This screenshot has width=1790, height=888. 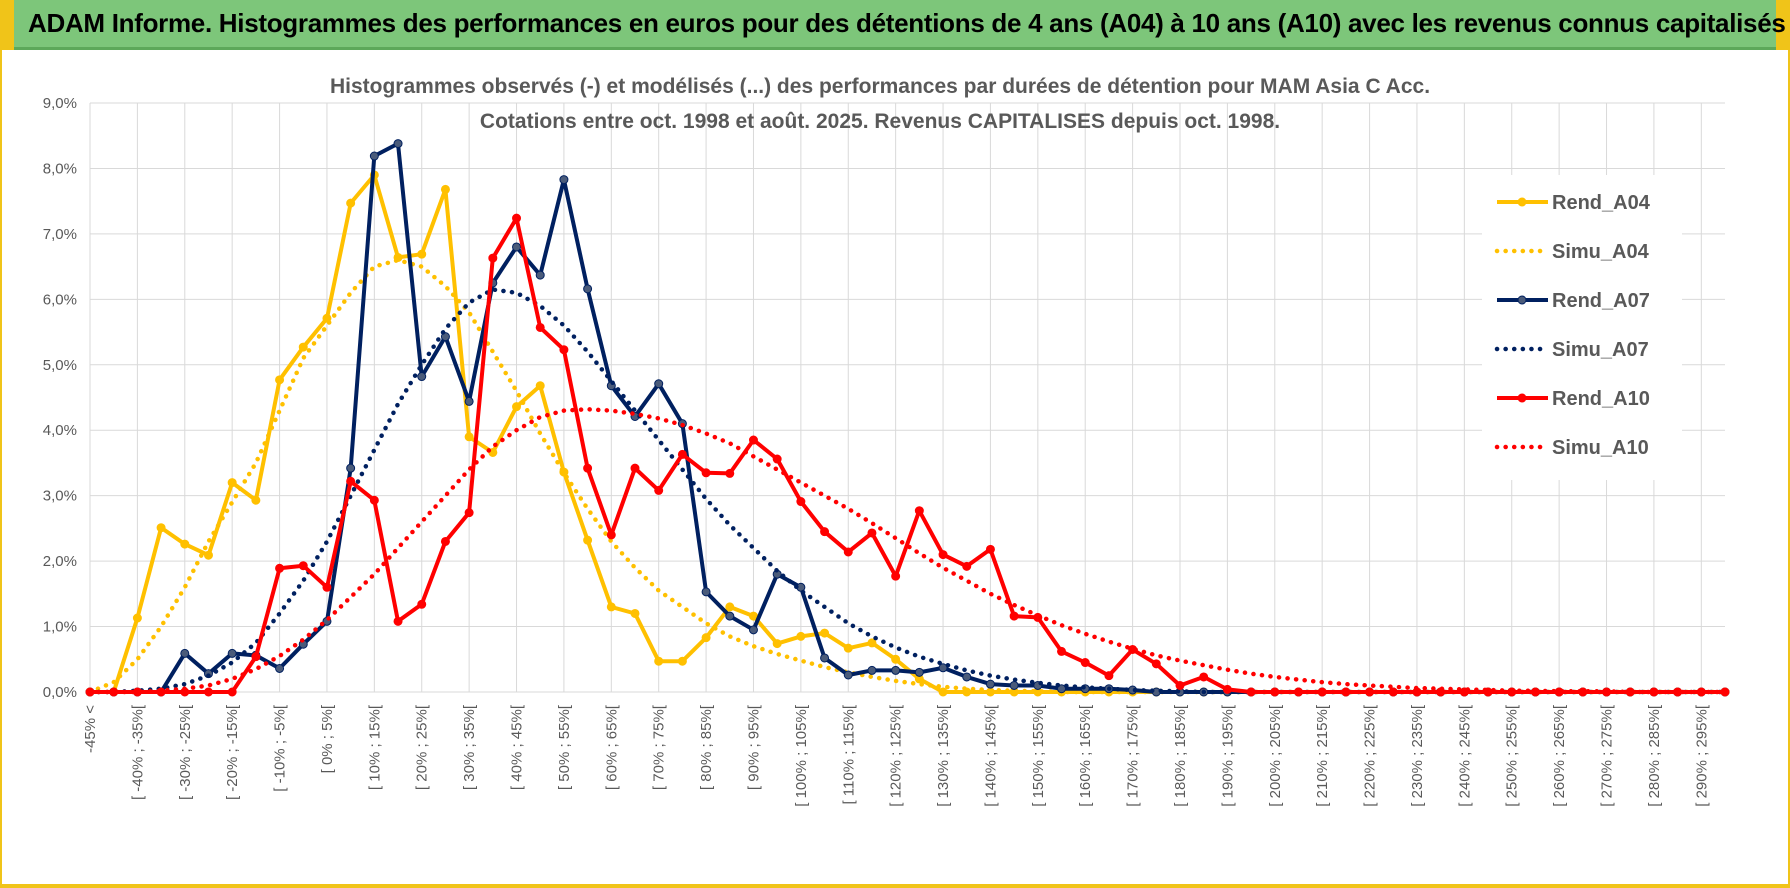 I want to click on x-tick-label: [ 270% ; 275%[, so click(x=1607, y=755).